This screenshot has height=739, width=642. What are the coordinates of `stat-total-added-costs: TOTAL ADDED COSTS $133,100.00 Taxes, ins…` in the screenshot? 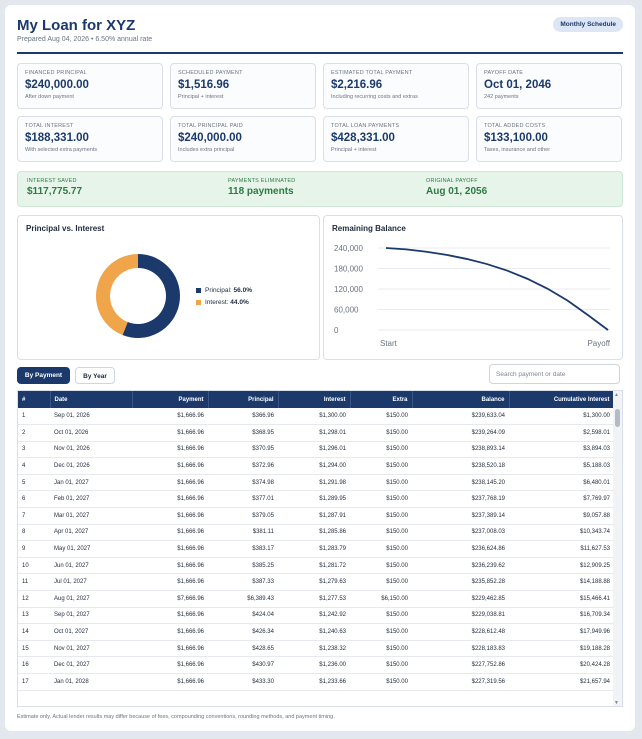 It's located at (549, 139).